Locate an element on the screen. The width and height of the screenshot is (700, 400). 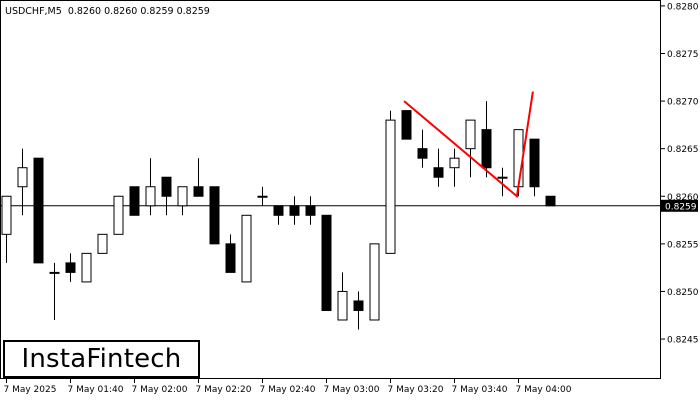
x-tick-label: 7 May 03:00 is located at coordinates (352, 390).